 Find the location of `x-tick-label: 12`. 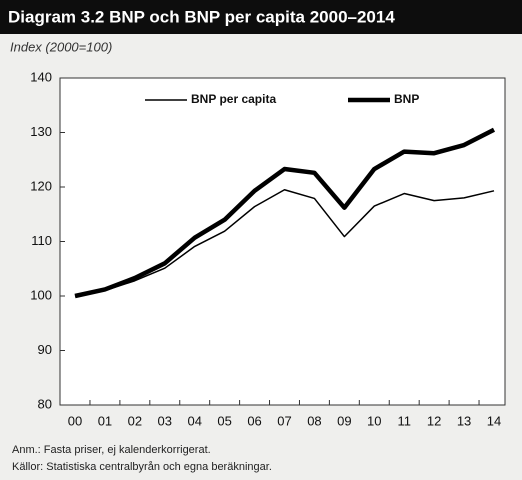

x-tick-label: 12 is located at coordinates (434, 420).